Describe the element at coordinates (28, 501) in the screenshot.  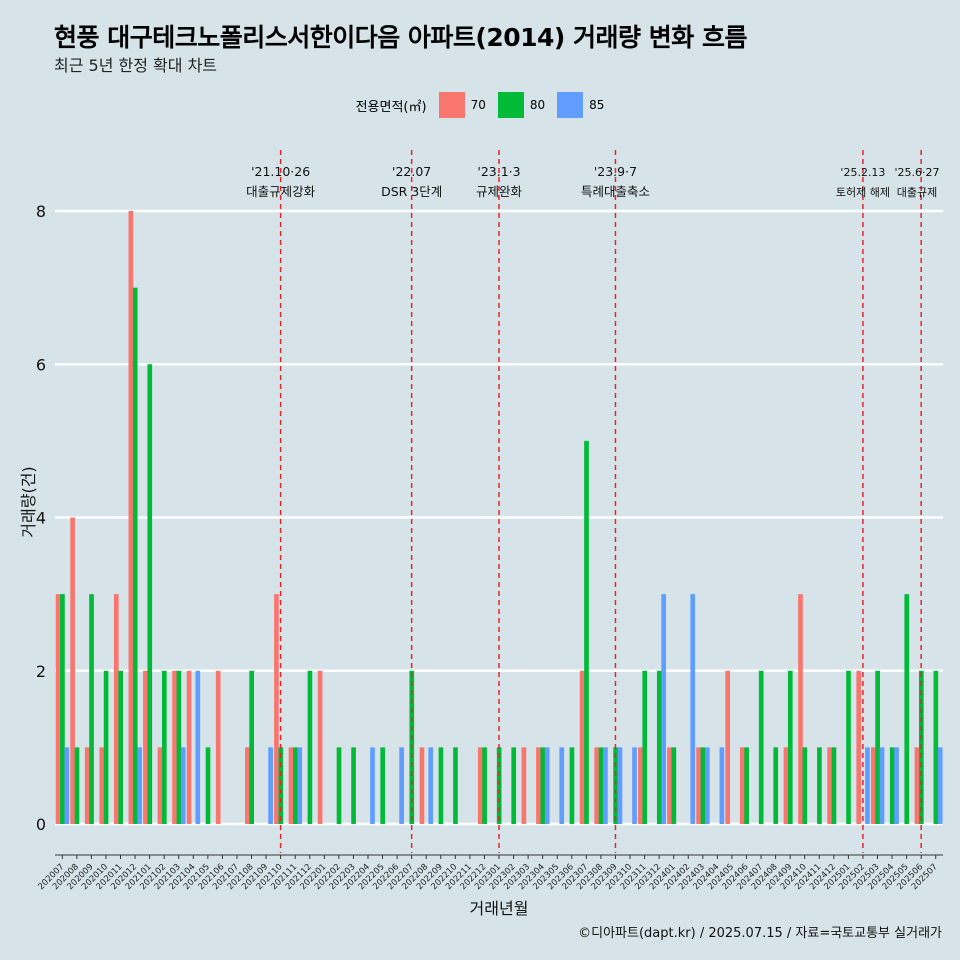
I see `y-axis-title: 거래량(건)` at that location.